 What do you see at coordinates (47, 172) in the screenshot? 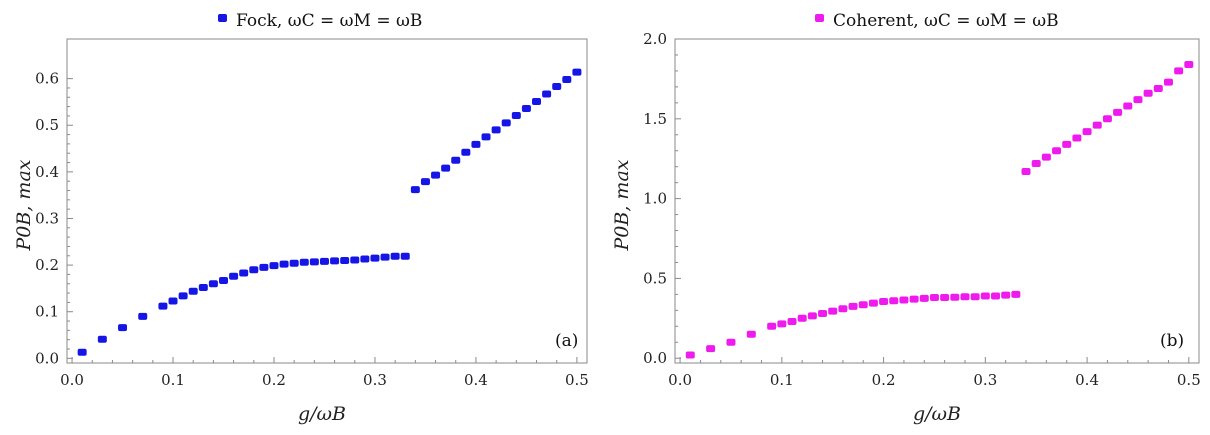
I see `panel-a-y-tick-label: 0.4` at bounding box center [47, 172].